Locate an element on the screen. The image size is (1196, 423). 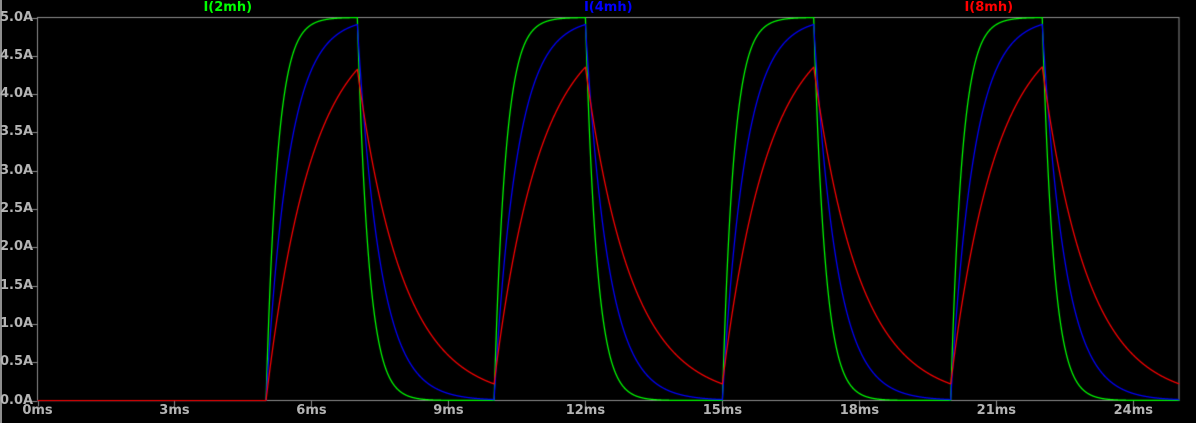
y-tick-label: 2.0A is located at coordinates (17, 247).